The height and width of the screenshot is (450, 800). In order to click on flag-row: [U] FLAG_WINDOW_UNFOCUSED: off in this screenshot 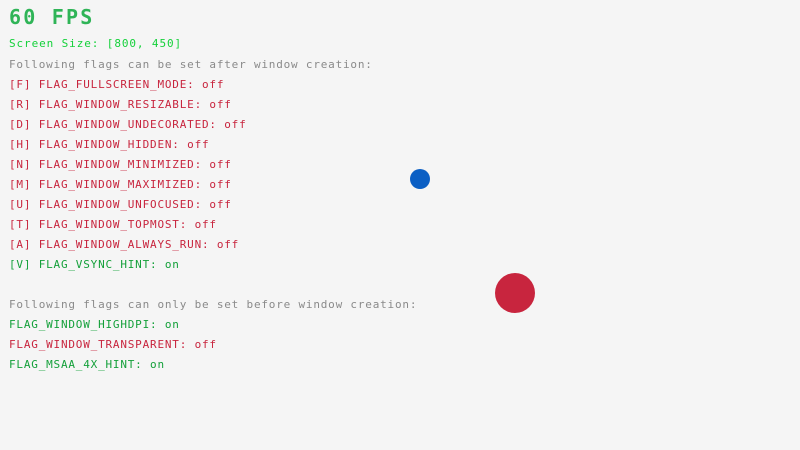, I will do `click(120, 204)`.